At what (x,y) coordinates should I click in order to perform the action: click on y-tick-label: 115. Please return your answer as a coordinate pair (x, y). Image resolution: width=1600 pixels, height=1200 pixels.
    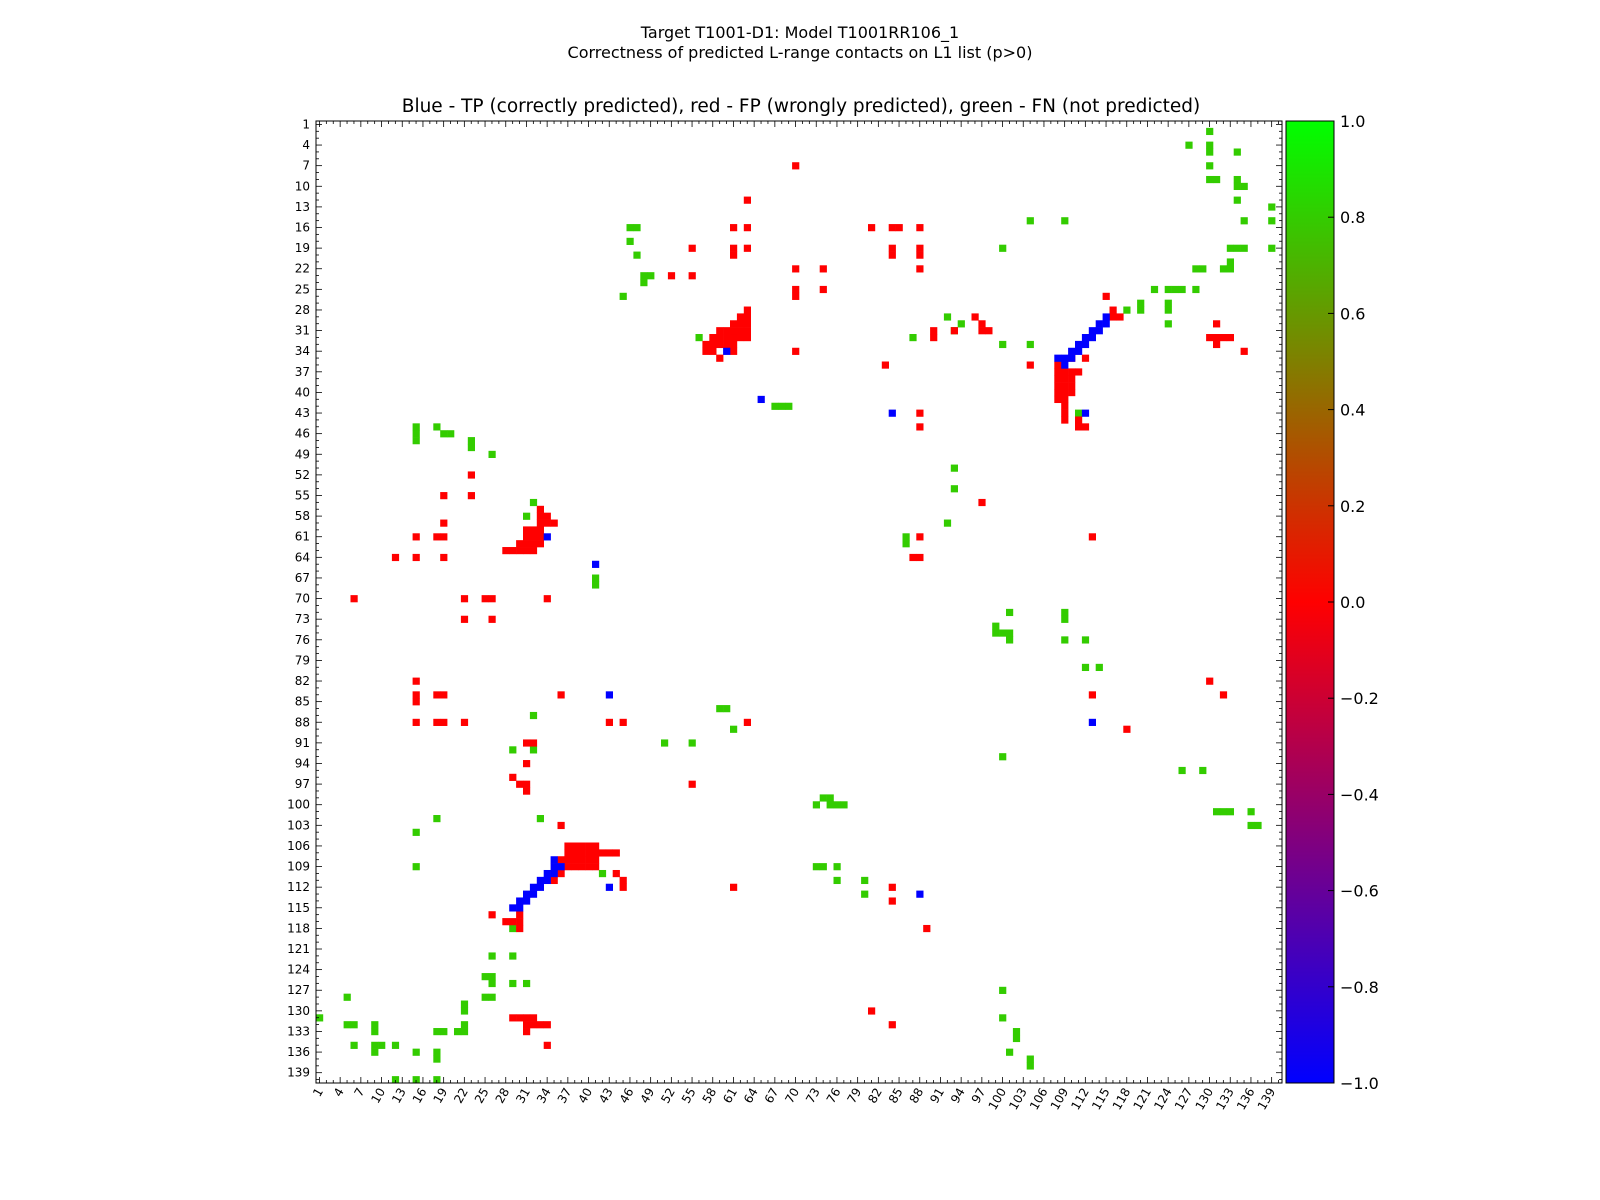
    Looking at the image, I should click on (298, 908).